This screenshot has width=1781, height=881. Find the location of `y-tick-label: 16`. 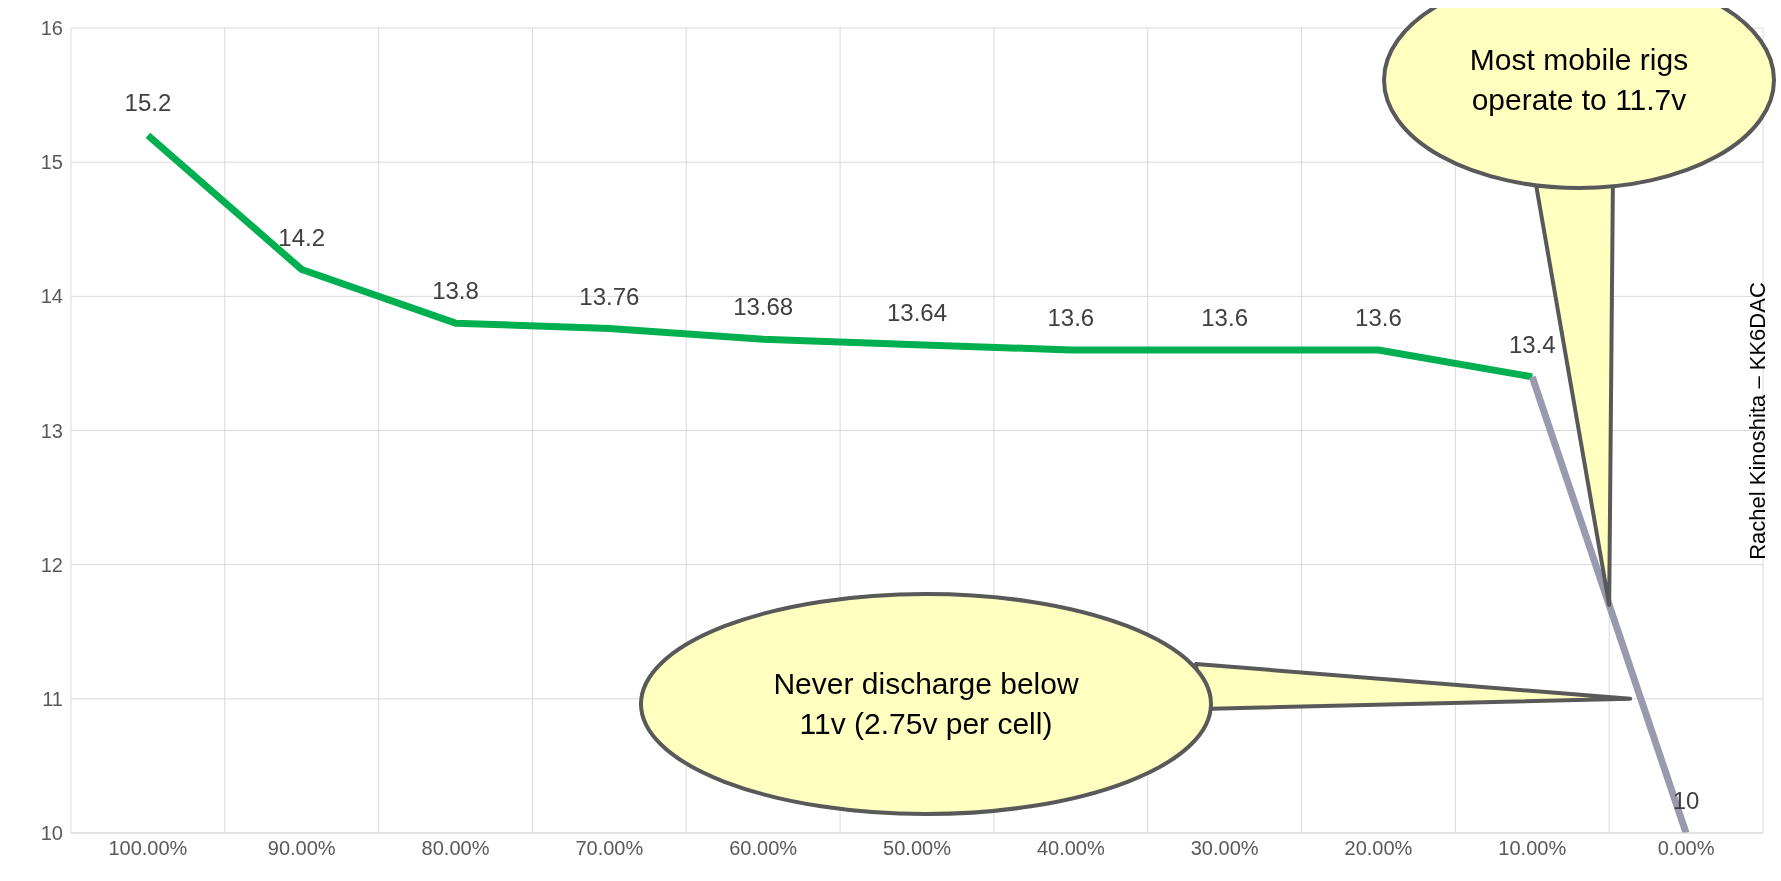

y-tick-label: 16 is located at coordinates (51, 28).